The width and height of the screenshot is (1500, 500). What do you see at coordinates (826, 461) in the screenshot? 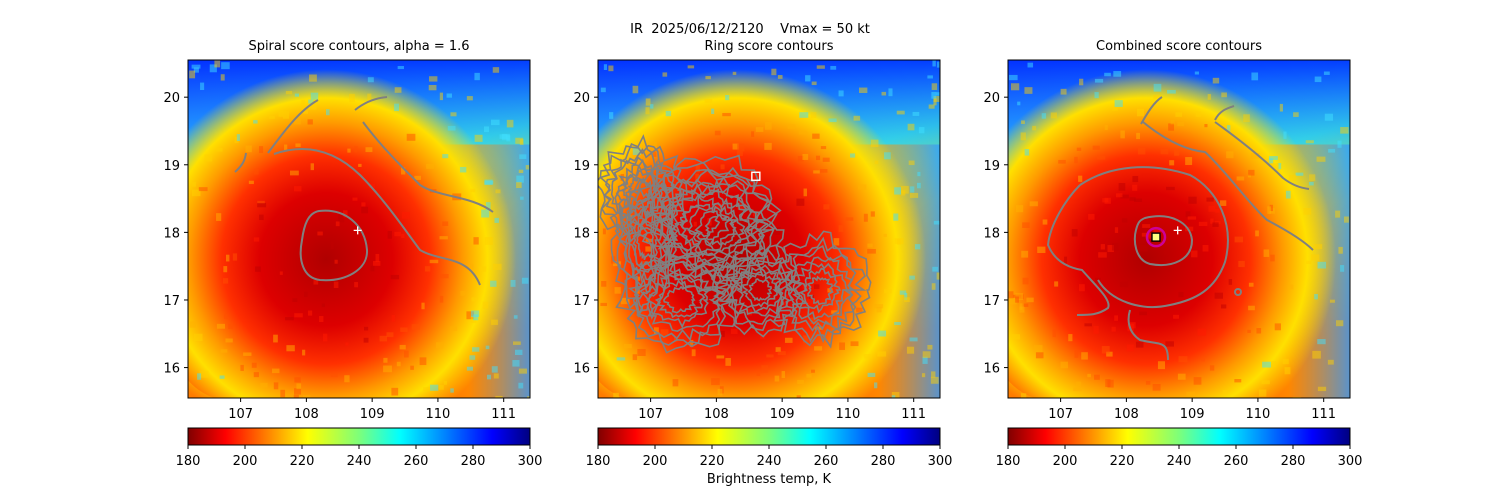
I see `colorbar-tick-label: 260` at bounding box center [826, 461].